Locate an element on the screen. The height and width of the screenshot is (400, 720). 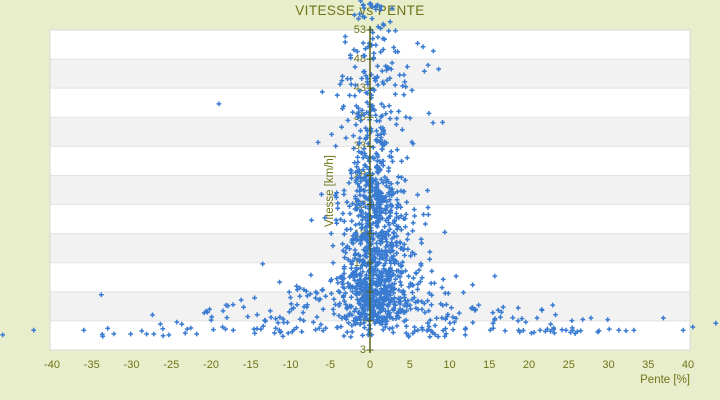
x-axis-title: Pente [%] is located at coordinates (665, 380).